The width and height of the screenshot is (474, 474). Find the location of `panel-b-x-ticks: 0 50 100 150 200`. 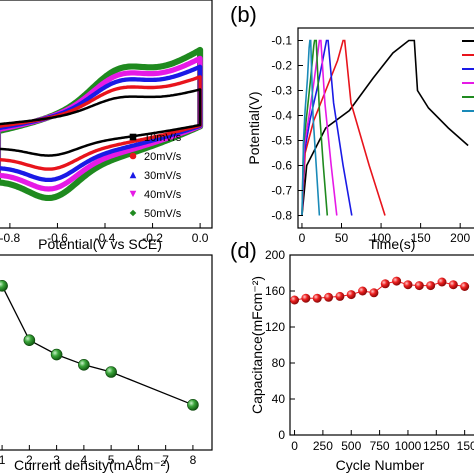

panel-b-x-ticks: 0 50 100 150 200 is located at coordinates (385, 234).